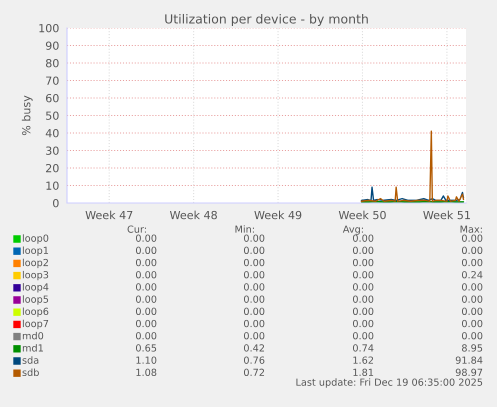 This screenshot has width=497, height=407. What do you see at coordinates (35, 275) in the screenshot?
I see `legend-label: loop3` at bounding box center [35, 275].